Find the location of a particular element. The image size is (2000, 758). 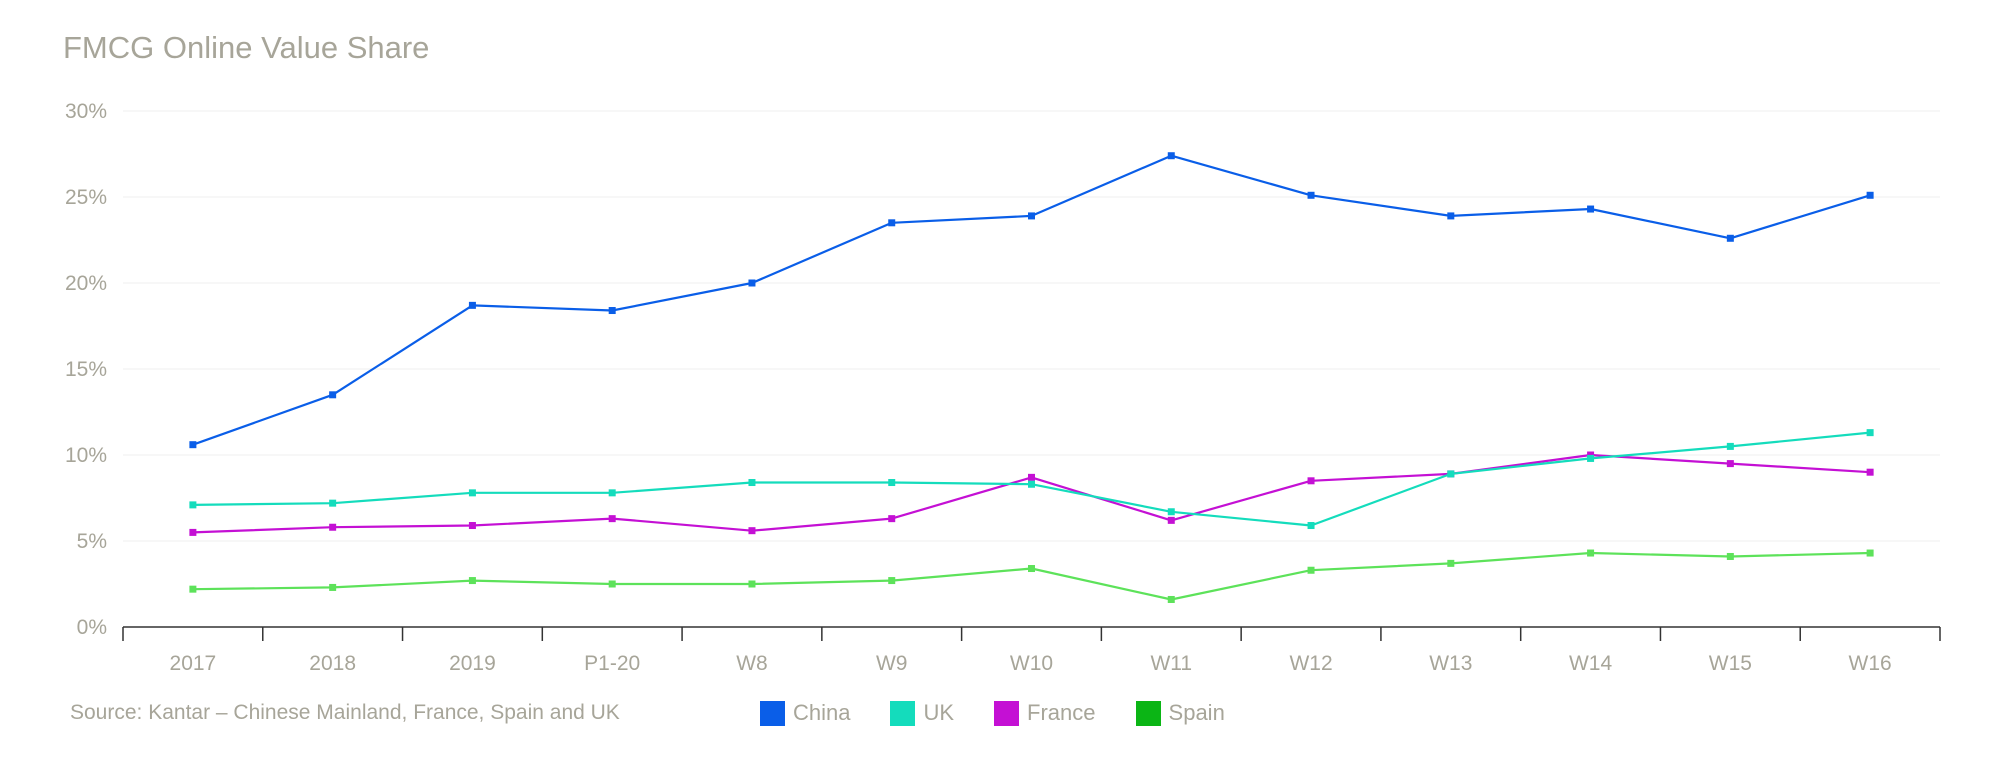

legend: China UK France Spain is located at coordinates (1012, 713).